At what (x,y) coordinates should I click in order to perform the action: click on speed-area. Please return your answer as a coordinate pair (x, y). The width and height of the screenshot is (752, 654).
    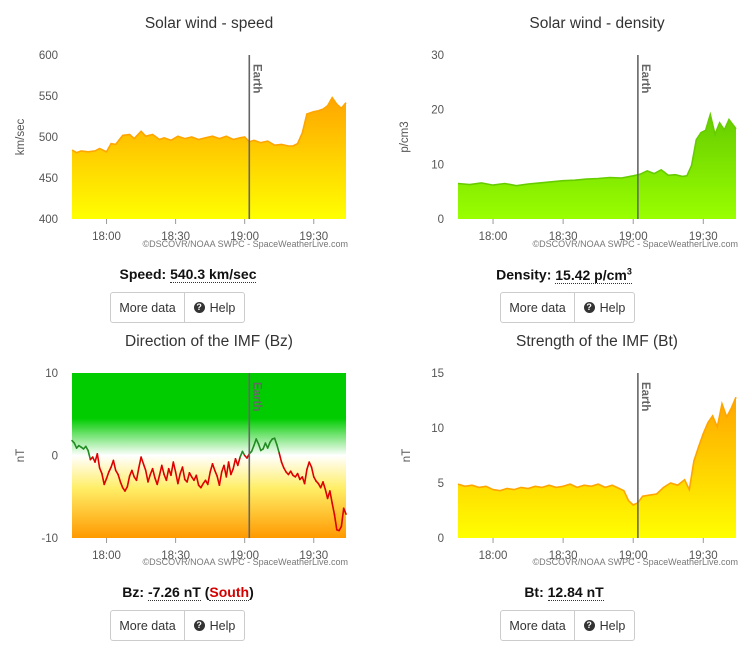
    Looking at the image, I should click on (209, 158).